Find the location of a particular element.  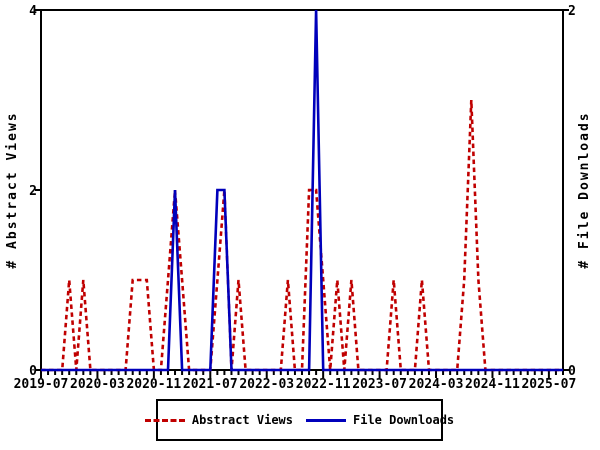

legend-item-file-downloads: File Downloads is located at coordinates (380, 420).